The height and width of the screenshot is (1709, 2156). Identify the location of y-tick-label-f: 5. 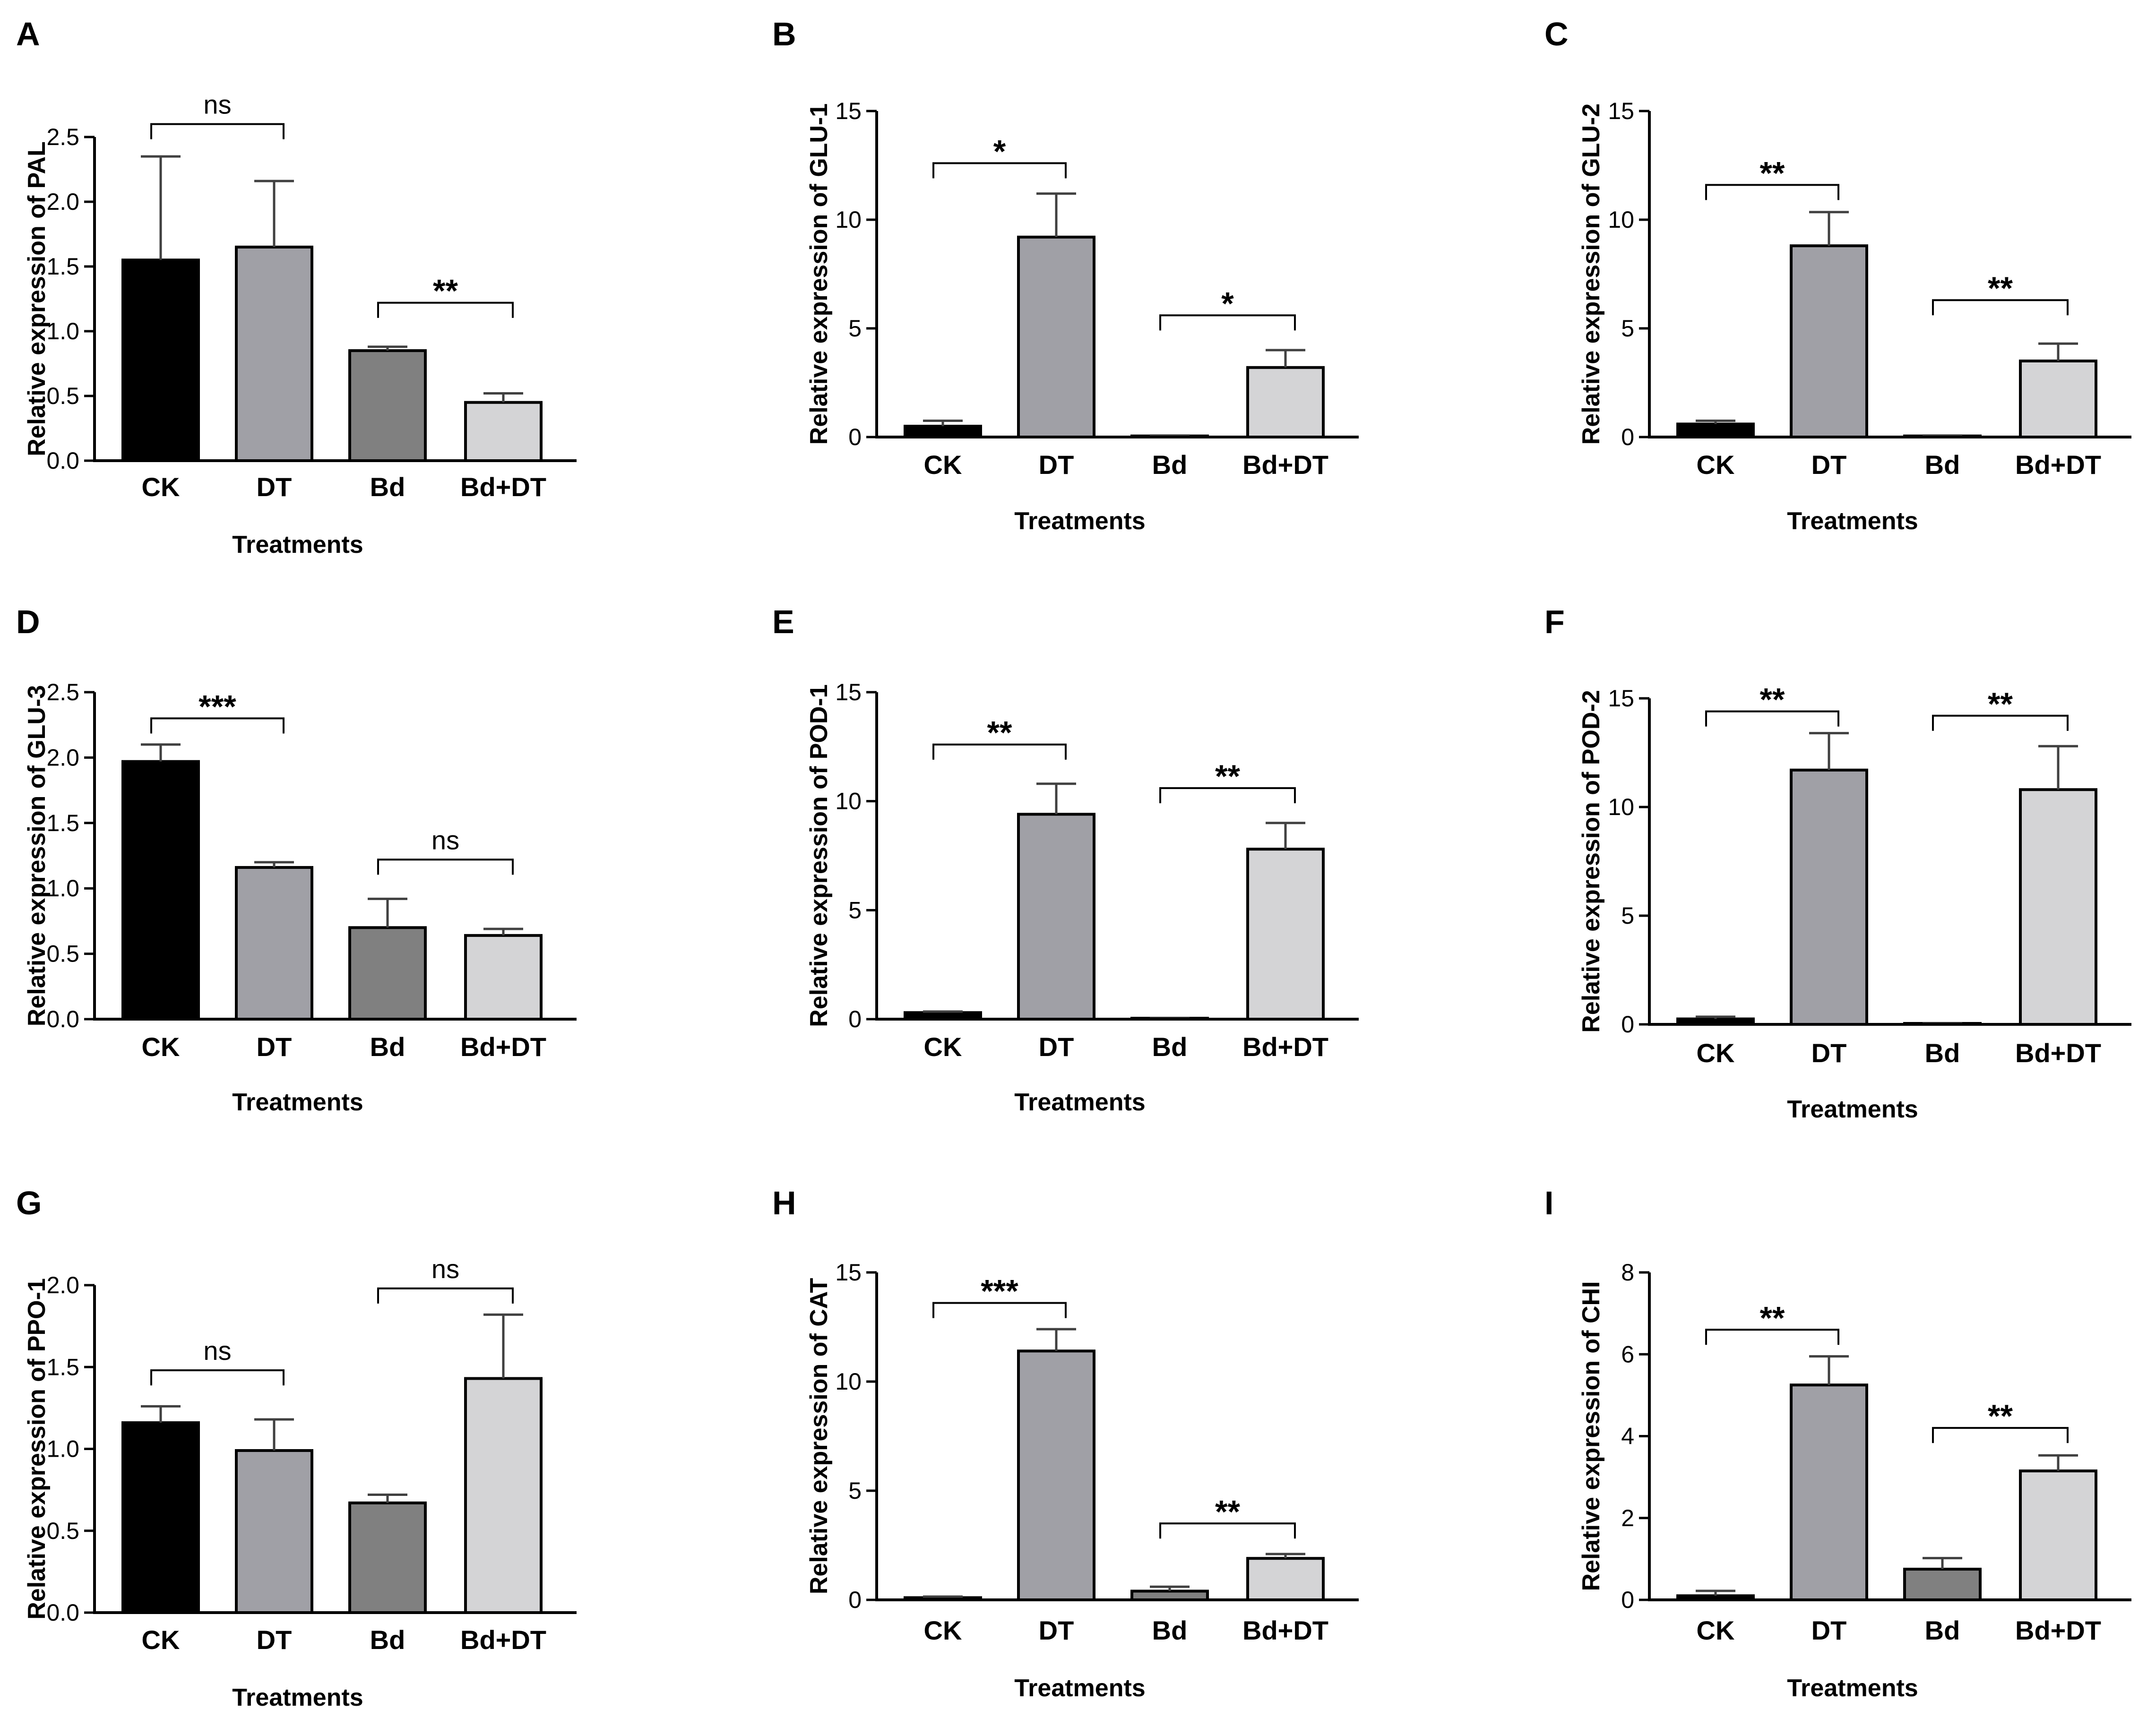
(1628, 915).